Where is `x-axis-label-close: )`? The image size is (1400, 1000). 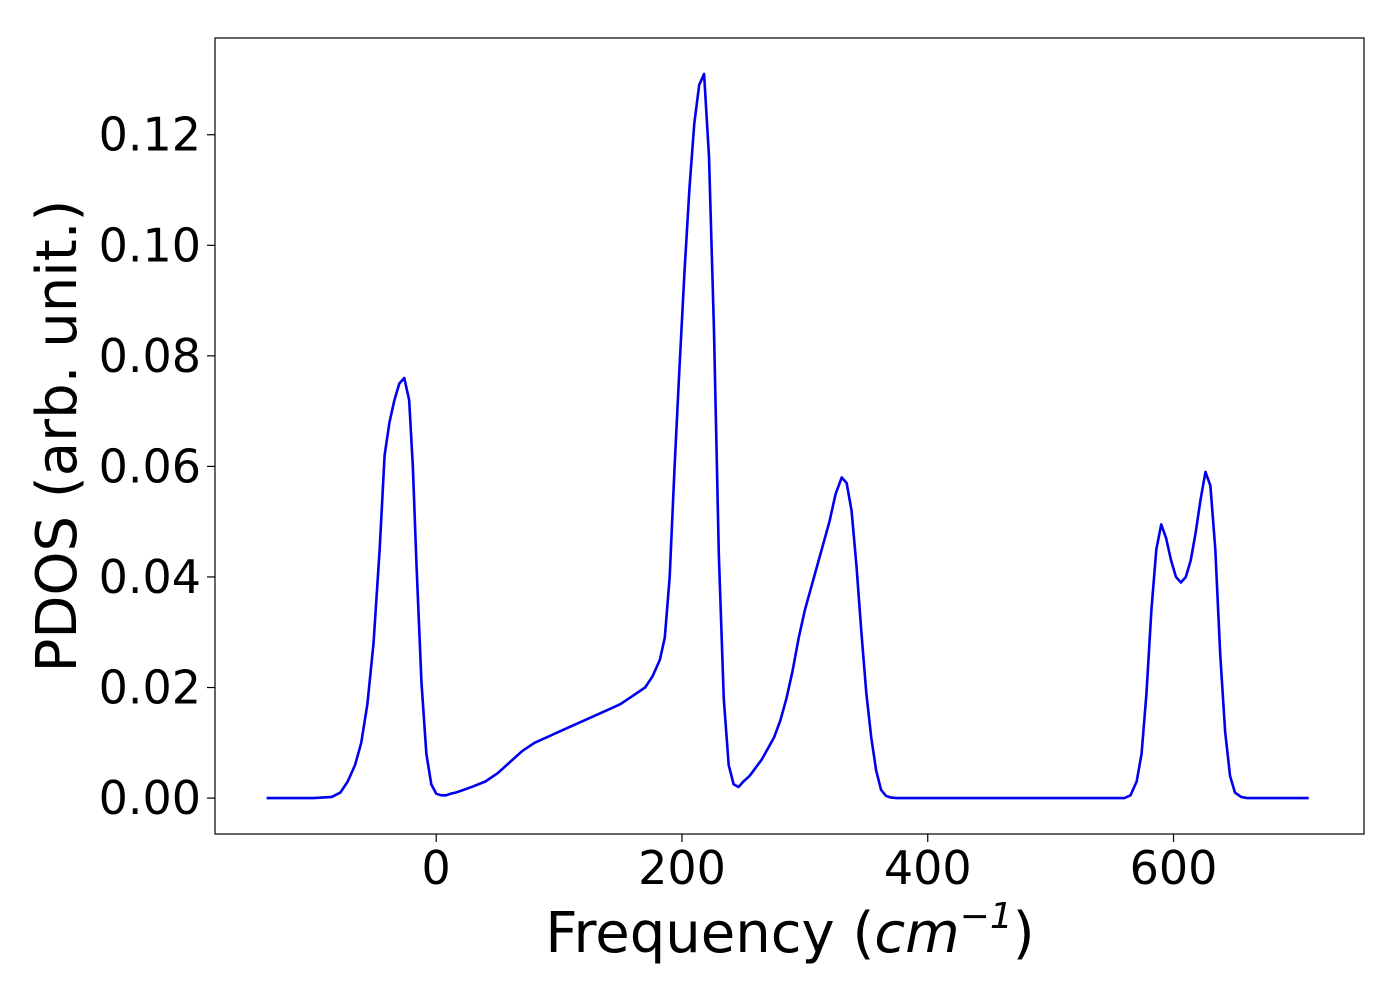
x-axis-label-close: ) is located at coordinates (1024, 933).